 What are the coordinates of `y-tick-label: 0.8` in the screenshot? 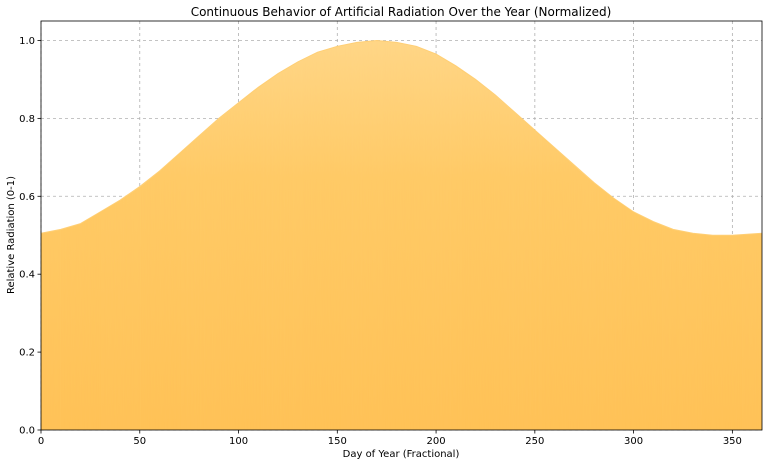 It's located at (27, 119).